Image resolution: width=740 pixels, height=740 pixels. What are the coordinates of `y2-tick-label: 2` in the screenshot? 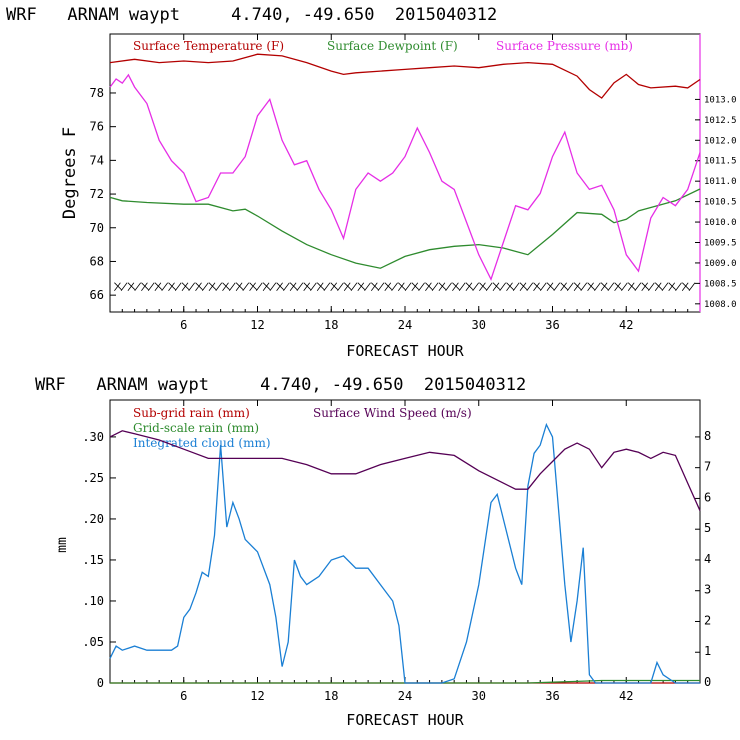 It's located at (707, 620).